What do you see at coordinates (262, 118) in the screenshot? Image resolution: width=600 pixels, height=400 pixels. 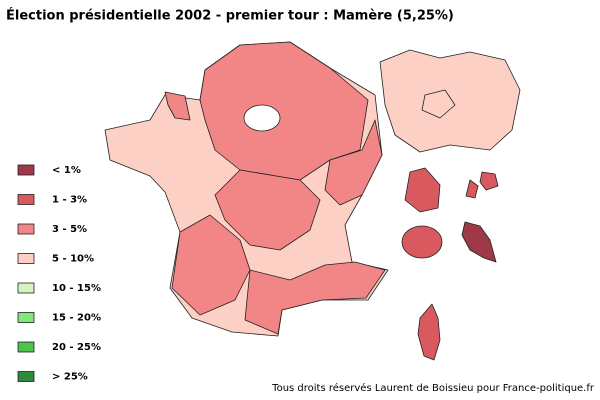 I see `paris-hole` at bounding box center [262, 118].